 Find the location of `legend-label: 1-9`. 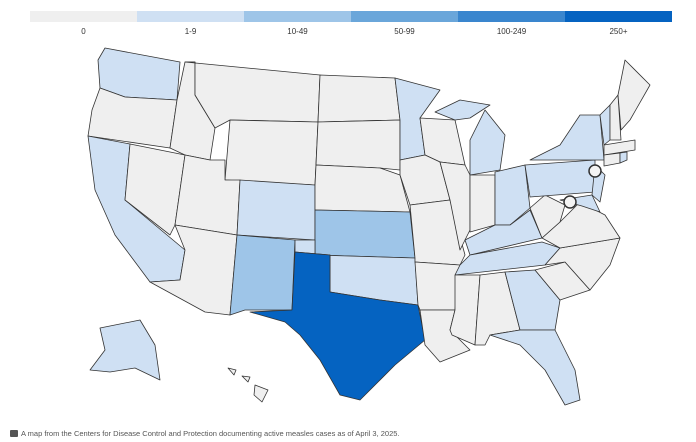

legend-label: 1-9 is located at coordinates (191, 31).